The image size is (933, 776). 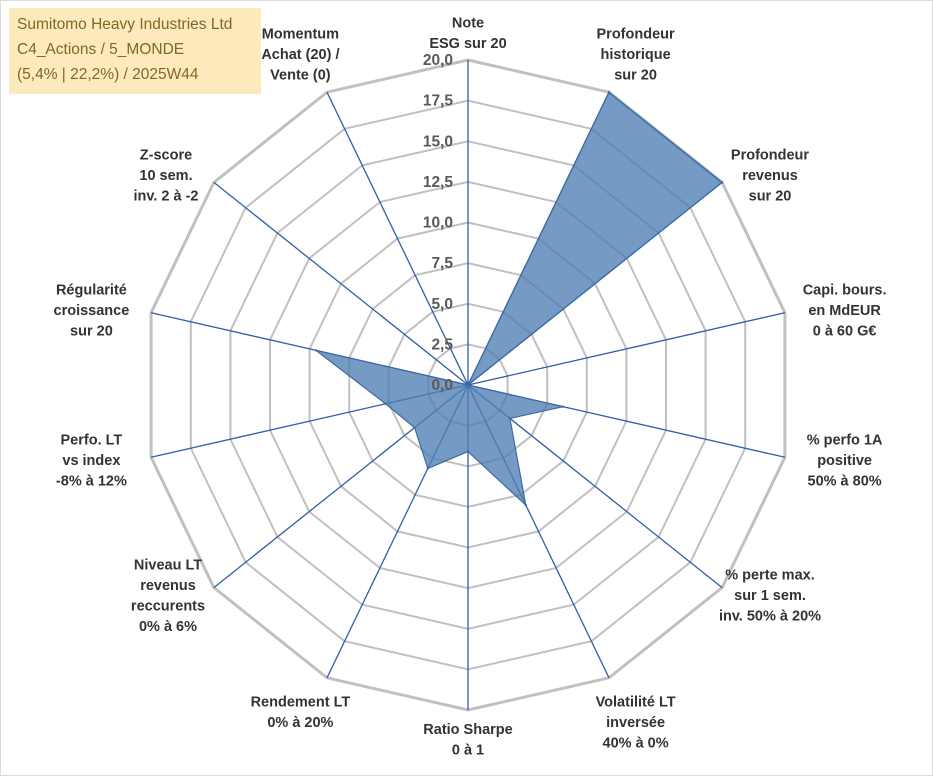 I want to click on axis-label-line: 0 à 60 G€, so click(x=845, y=332).